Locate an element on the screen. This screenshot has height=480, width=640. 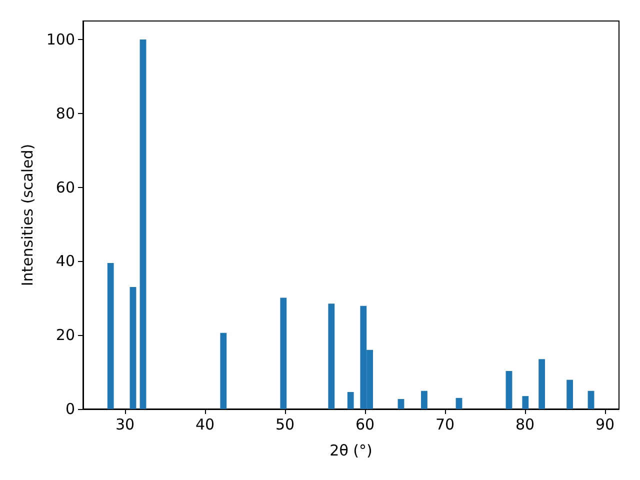
x-tick-label: 60 is located at coordinates (365, 425).